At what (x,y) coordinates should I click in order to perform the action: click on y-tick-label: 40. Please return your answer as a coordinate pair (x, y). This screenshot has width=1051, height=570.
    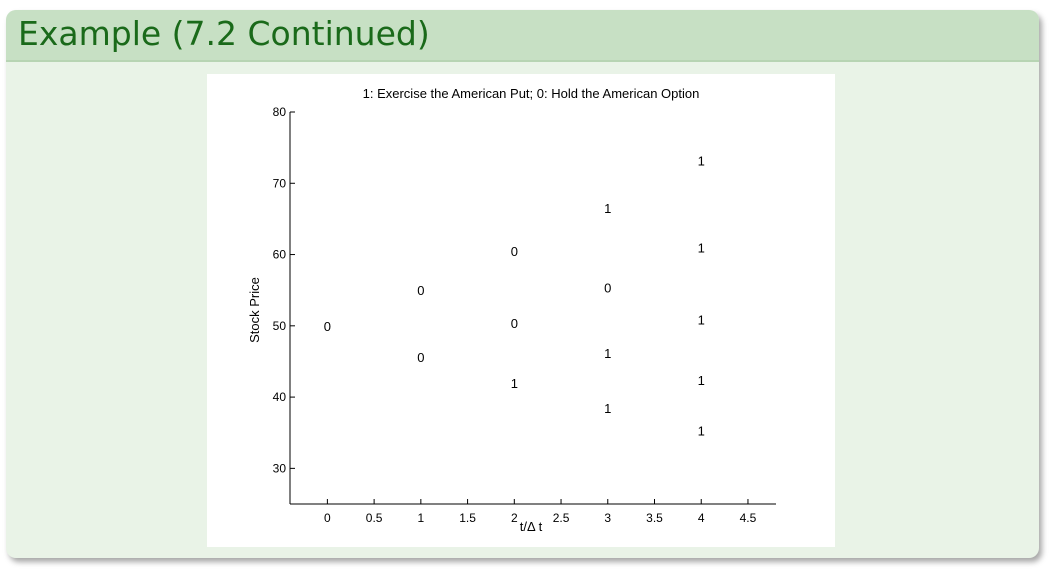
    Looking at the image, I should click on (280, 397).